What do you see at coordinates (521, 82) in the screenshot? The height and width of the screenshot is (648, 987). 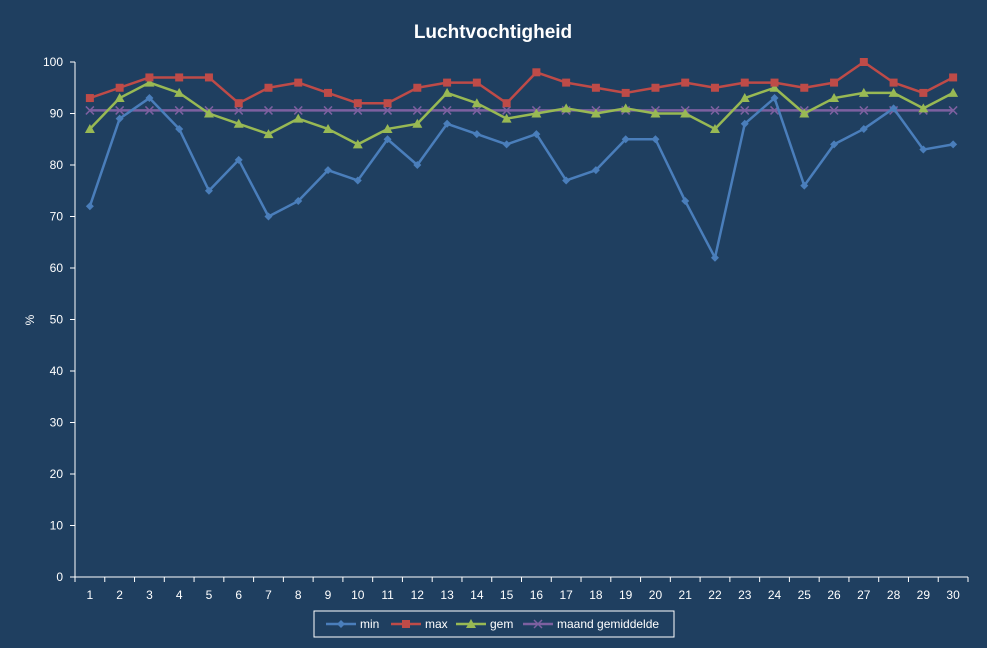 I see `series-line-max` at bounding box center [521, 82].